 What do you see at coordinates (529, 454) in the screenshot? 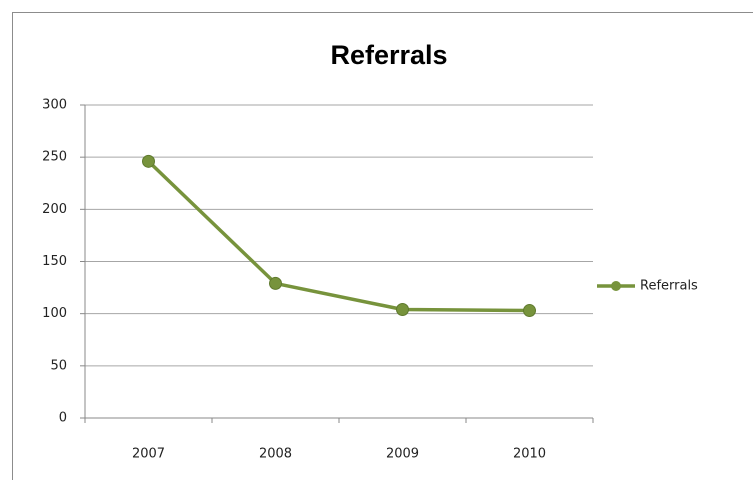
I see `x-tick-label: 2010` at bounding box center [529, 454].